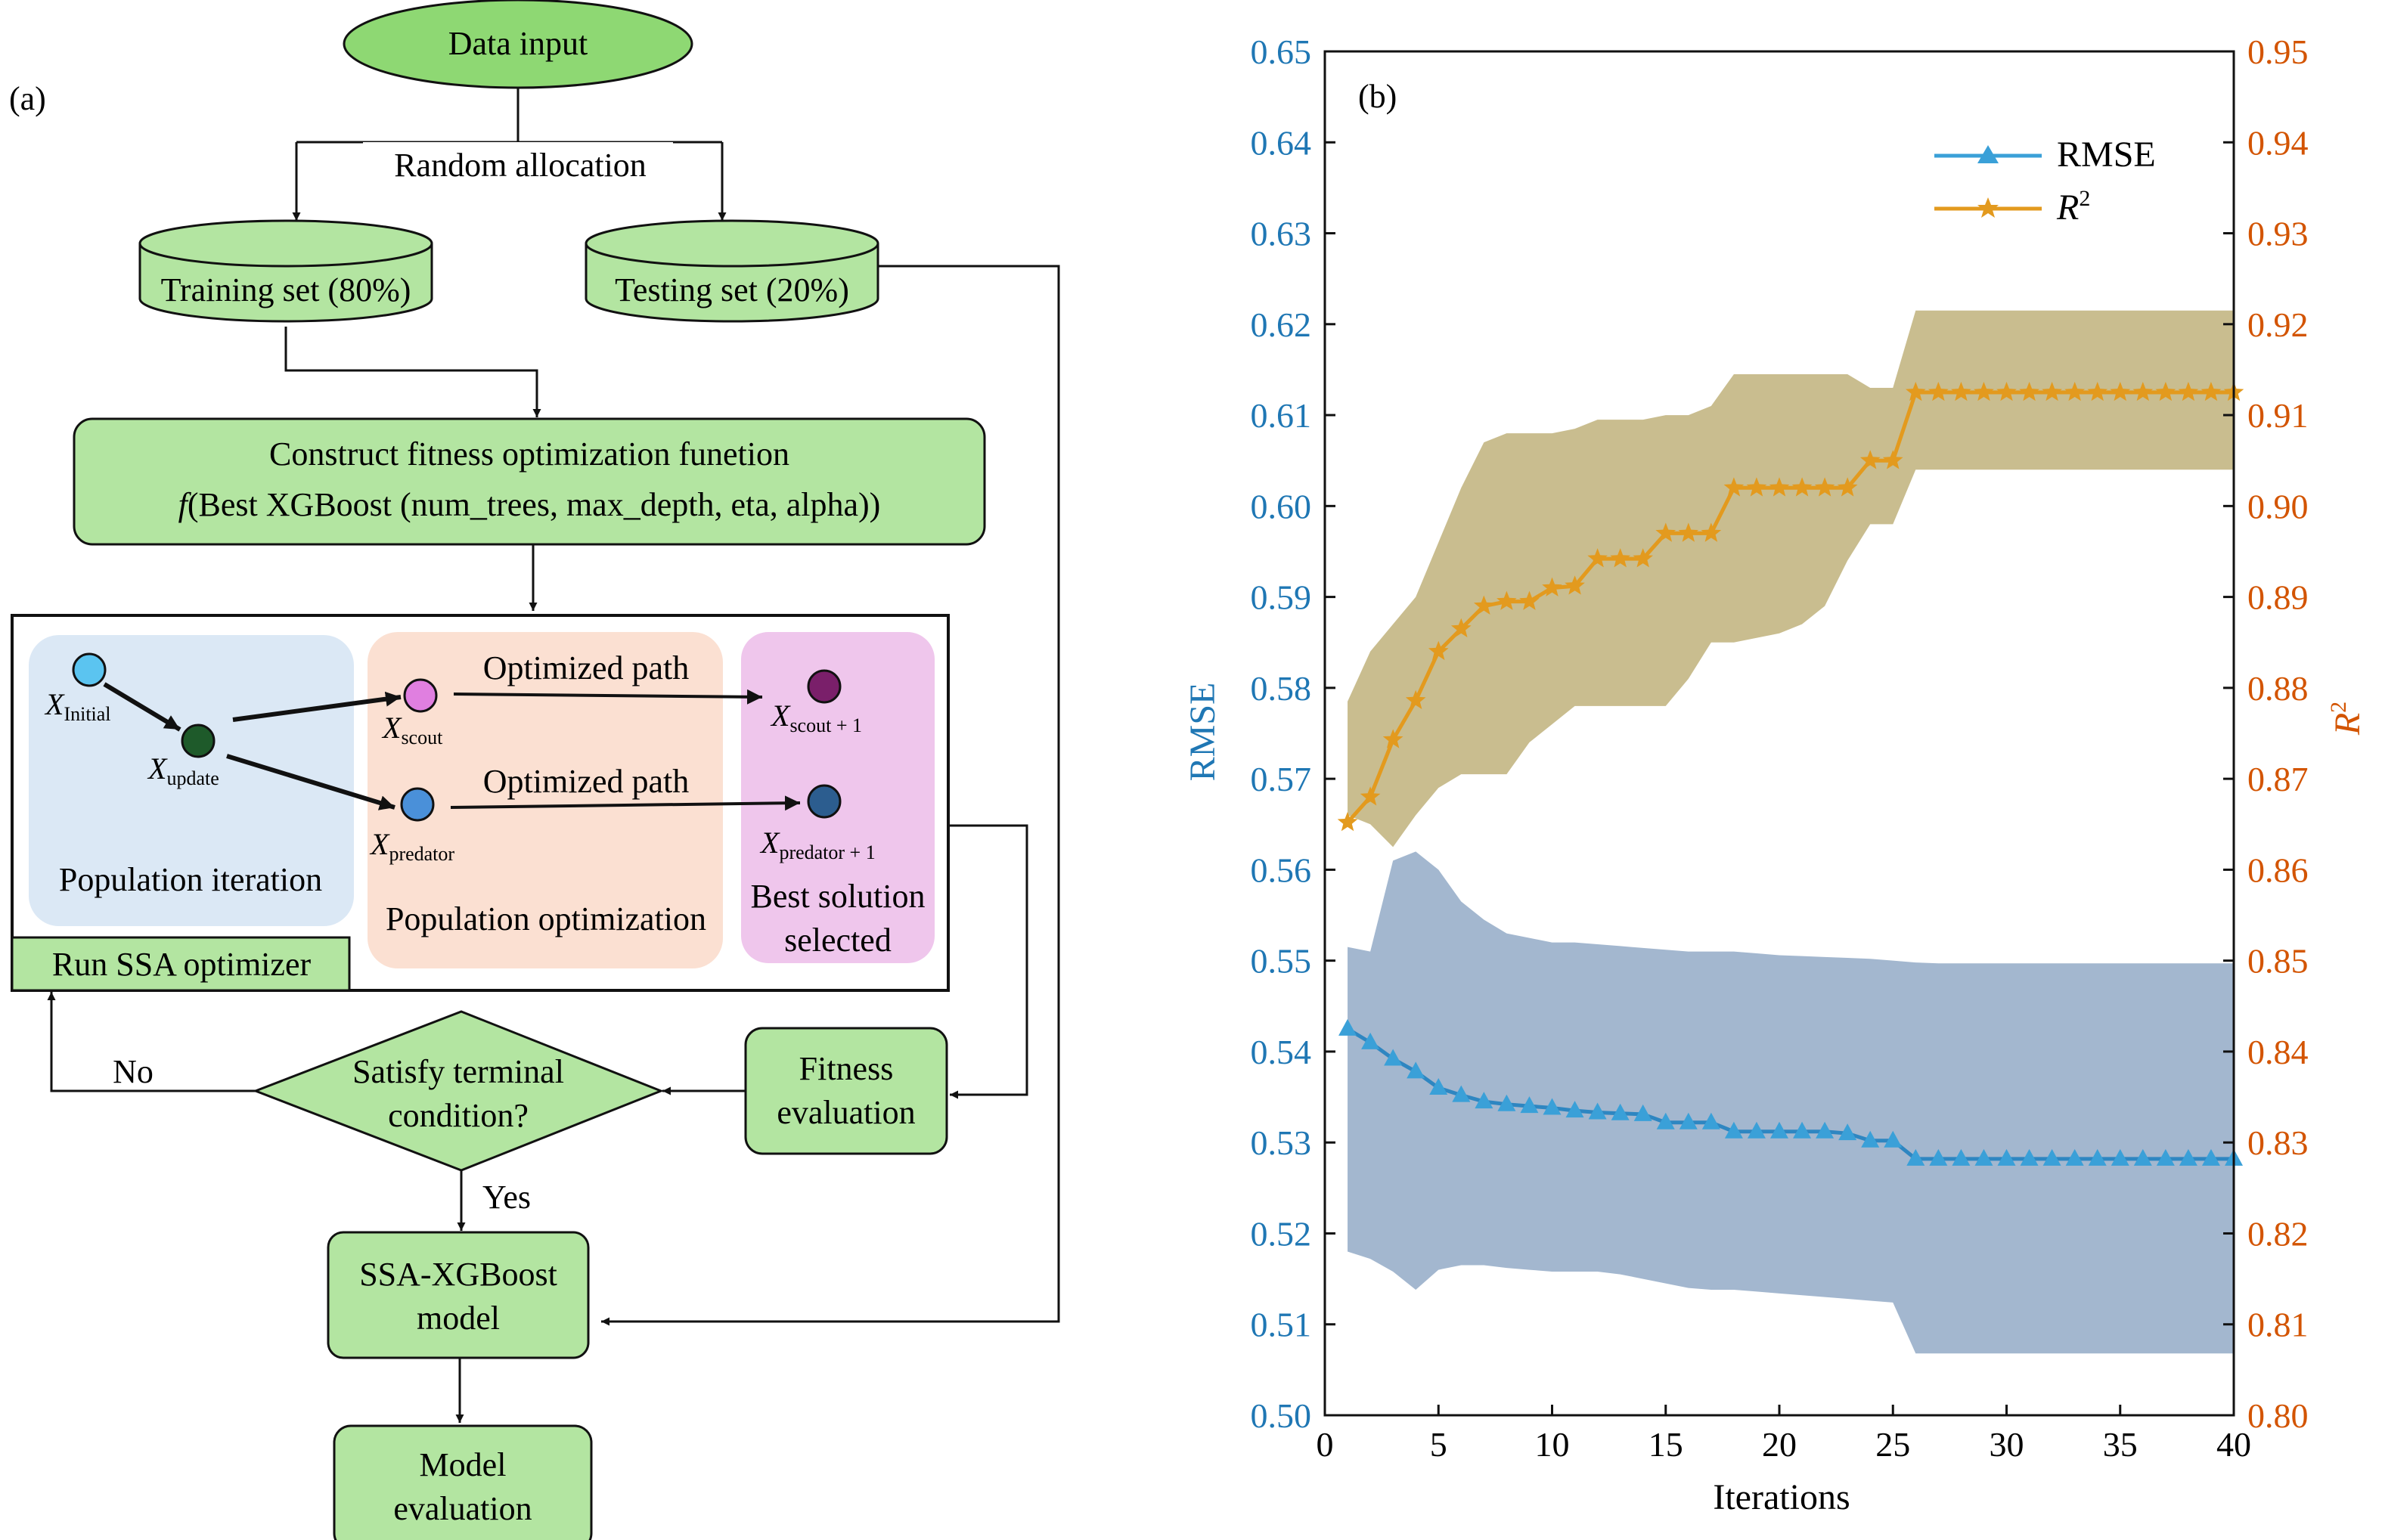 The height and width of the screenshot is (1540, 2382). I want to click on x-axis-label: Iterations, so click(1781, 1497).